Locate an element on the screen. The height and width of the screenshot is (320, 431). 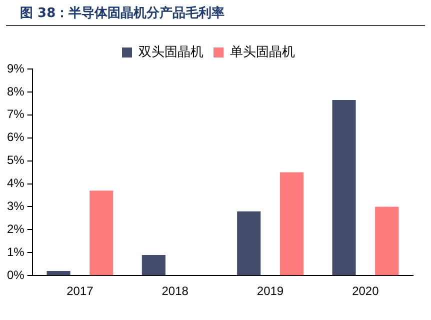
y-tick-label: 2% is located at coordinates (16, 229).